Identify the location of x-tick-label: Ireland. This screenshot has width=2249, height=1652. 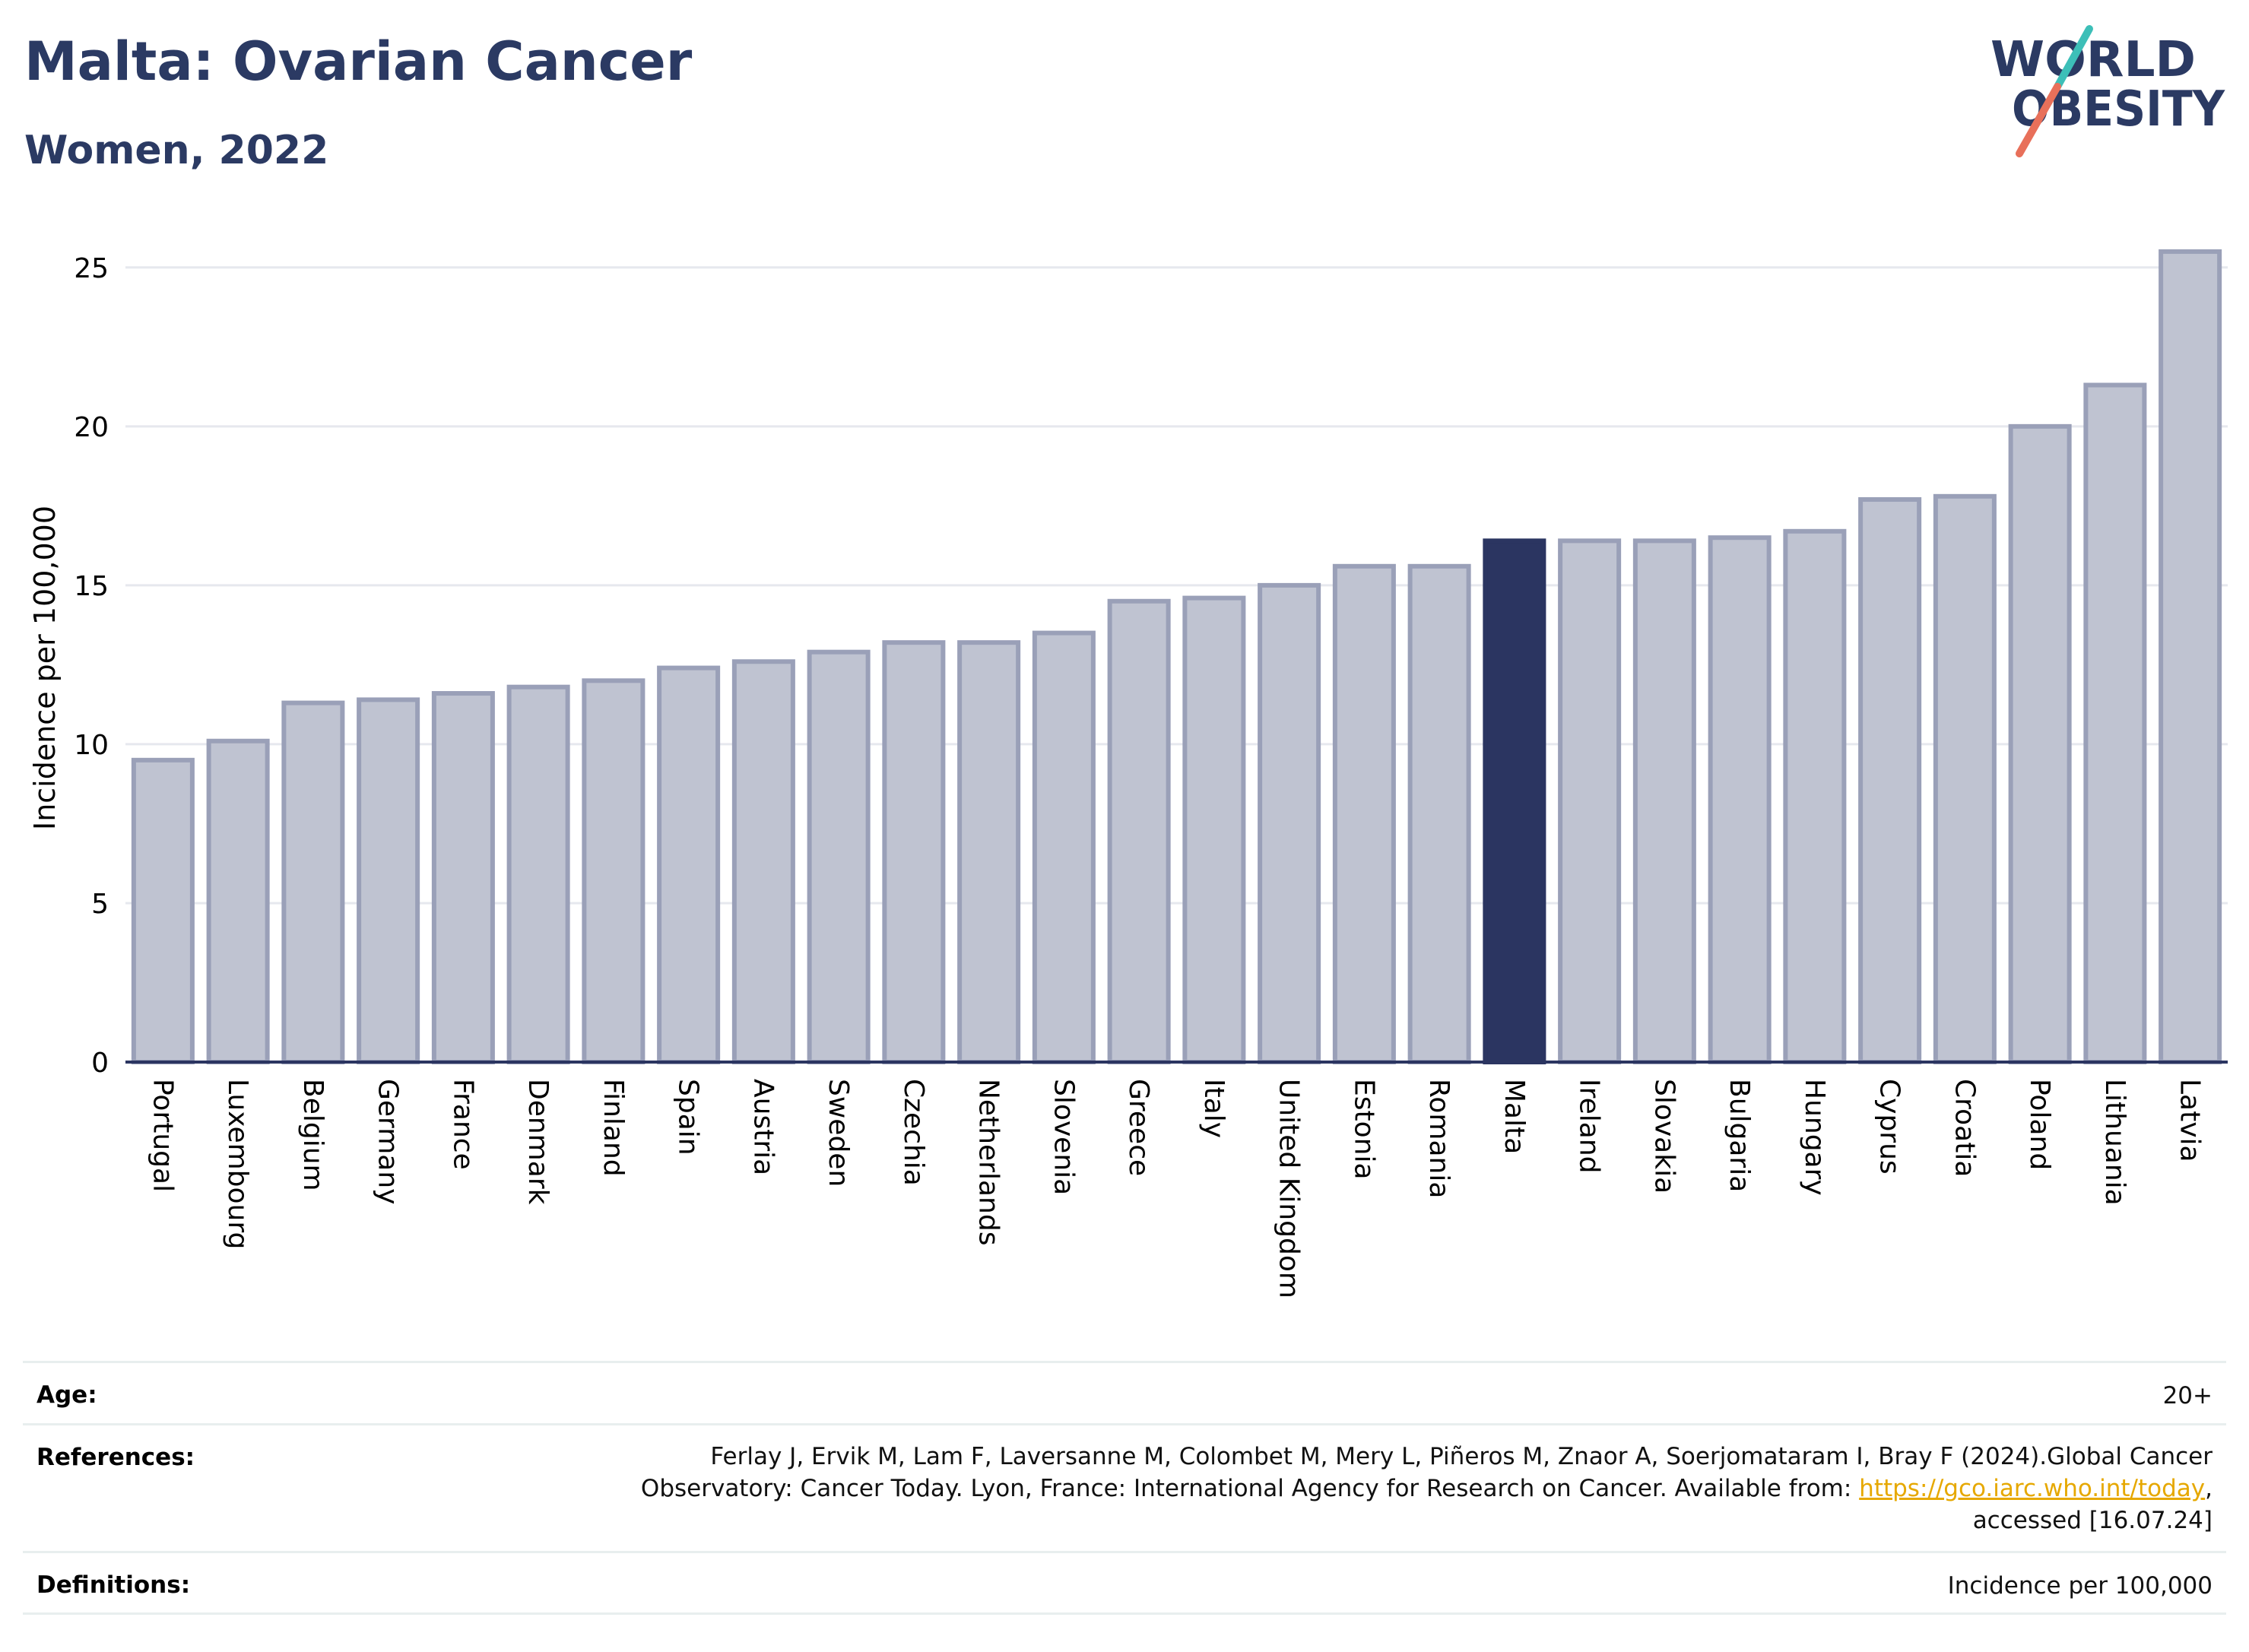
(1589, 1126).